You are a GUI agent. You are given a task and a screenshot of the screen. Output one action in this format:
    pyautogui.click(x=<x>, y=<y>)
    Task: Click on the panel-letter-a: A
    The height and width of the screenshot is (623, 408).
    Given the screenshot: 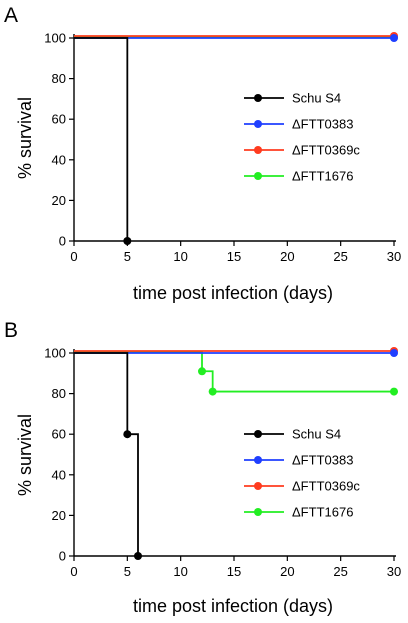 What is the action you would take?
    pyautogui.click(x=11, y=15)
    